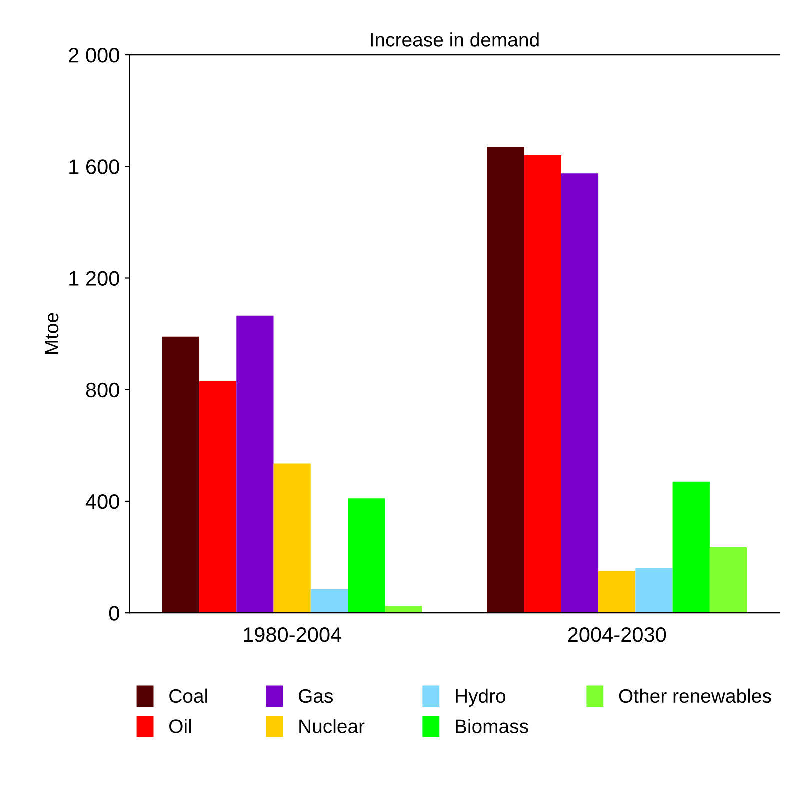  What do you see at coordinates (617, 635) in the screenshot?
I see `x-tick-label: 2004-2030` at bounding box center [617, 635].